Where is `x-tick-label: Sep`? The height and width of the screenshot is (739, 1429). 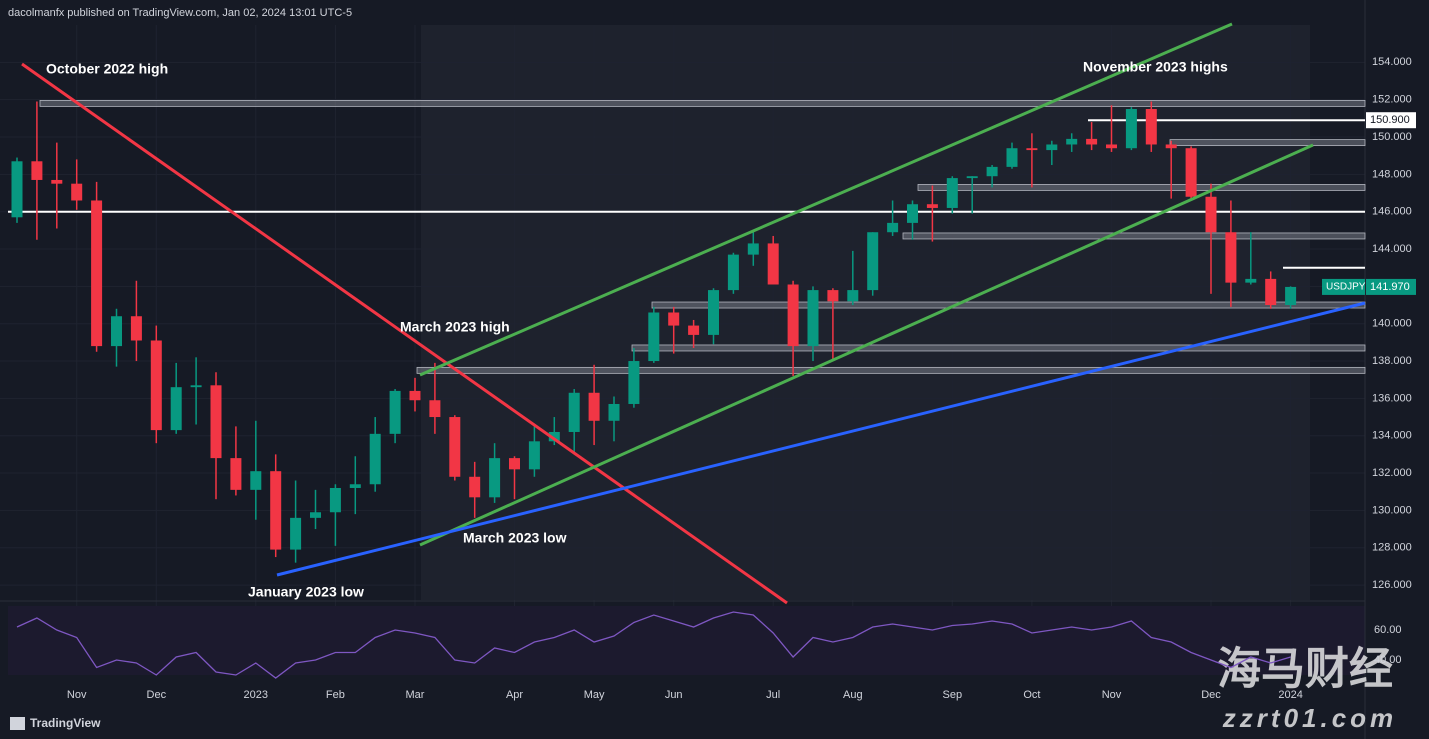
x-tick-label: Sep is located at coordinates (953, 695).